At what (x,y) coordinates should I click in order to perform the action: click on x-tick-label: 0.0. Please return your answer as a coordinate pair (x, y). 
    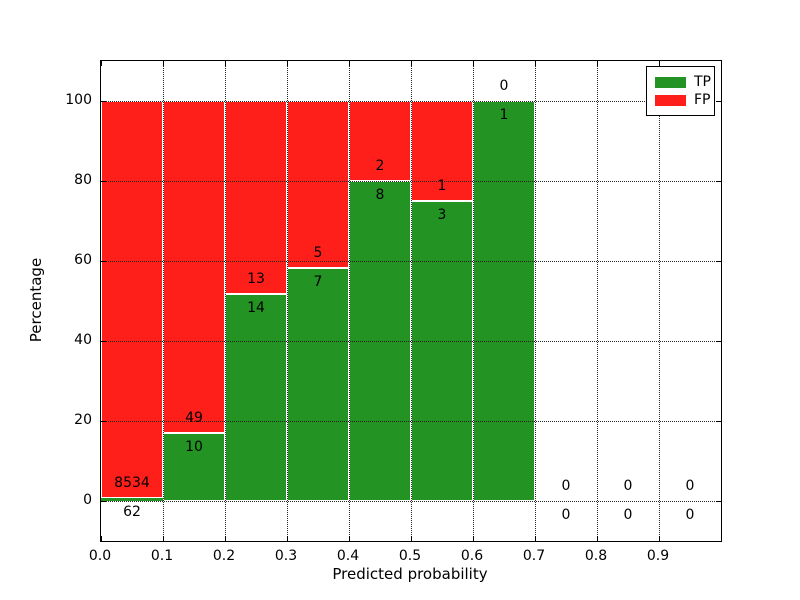
    Looking at the image, I should click on (100, 556).